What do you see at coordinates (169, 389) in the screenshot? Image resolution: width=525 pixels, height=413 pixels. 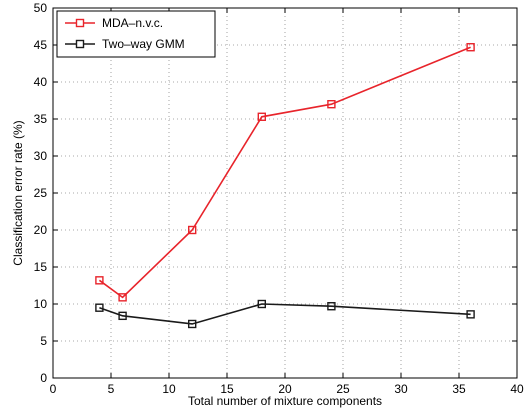 I see `x-tick-label: 10` at bounding box center [169, 389].